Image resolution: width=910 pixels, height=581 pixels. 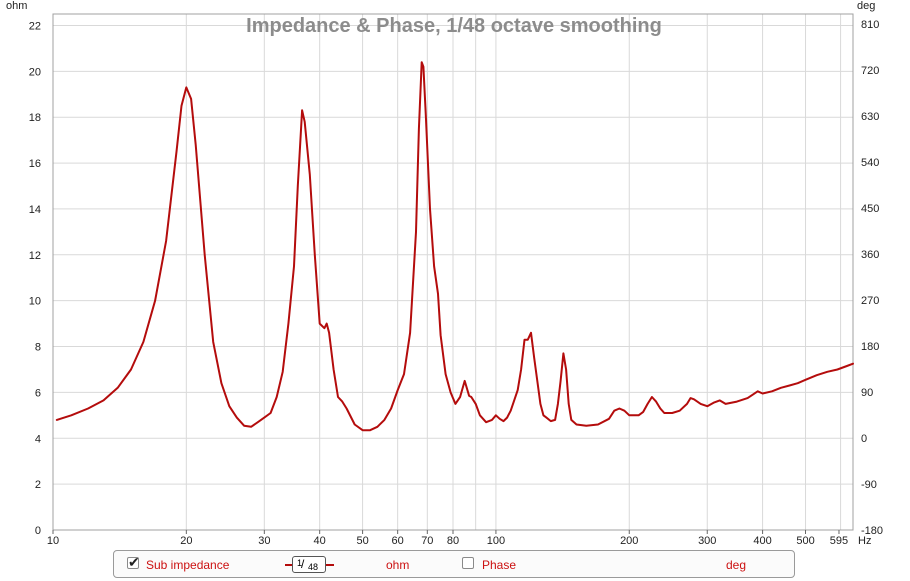 What do you see at coordinates (866, 6) in the screenshot?
I see `right-axis-unit: deg` at bounding box center [866, 6].